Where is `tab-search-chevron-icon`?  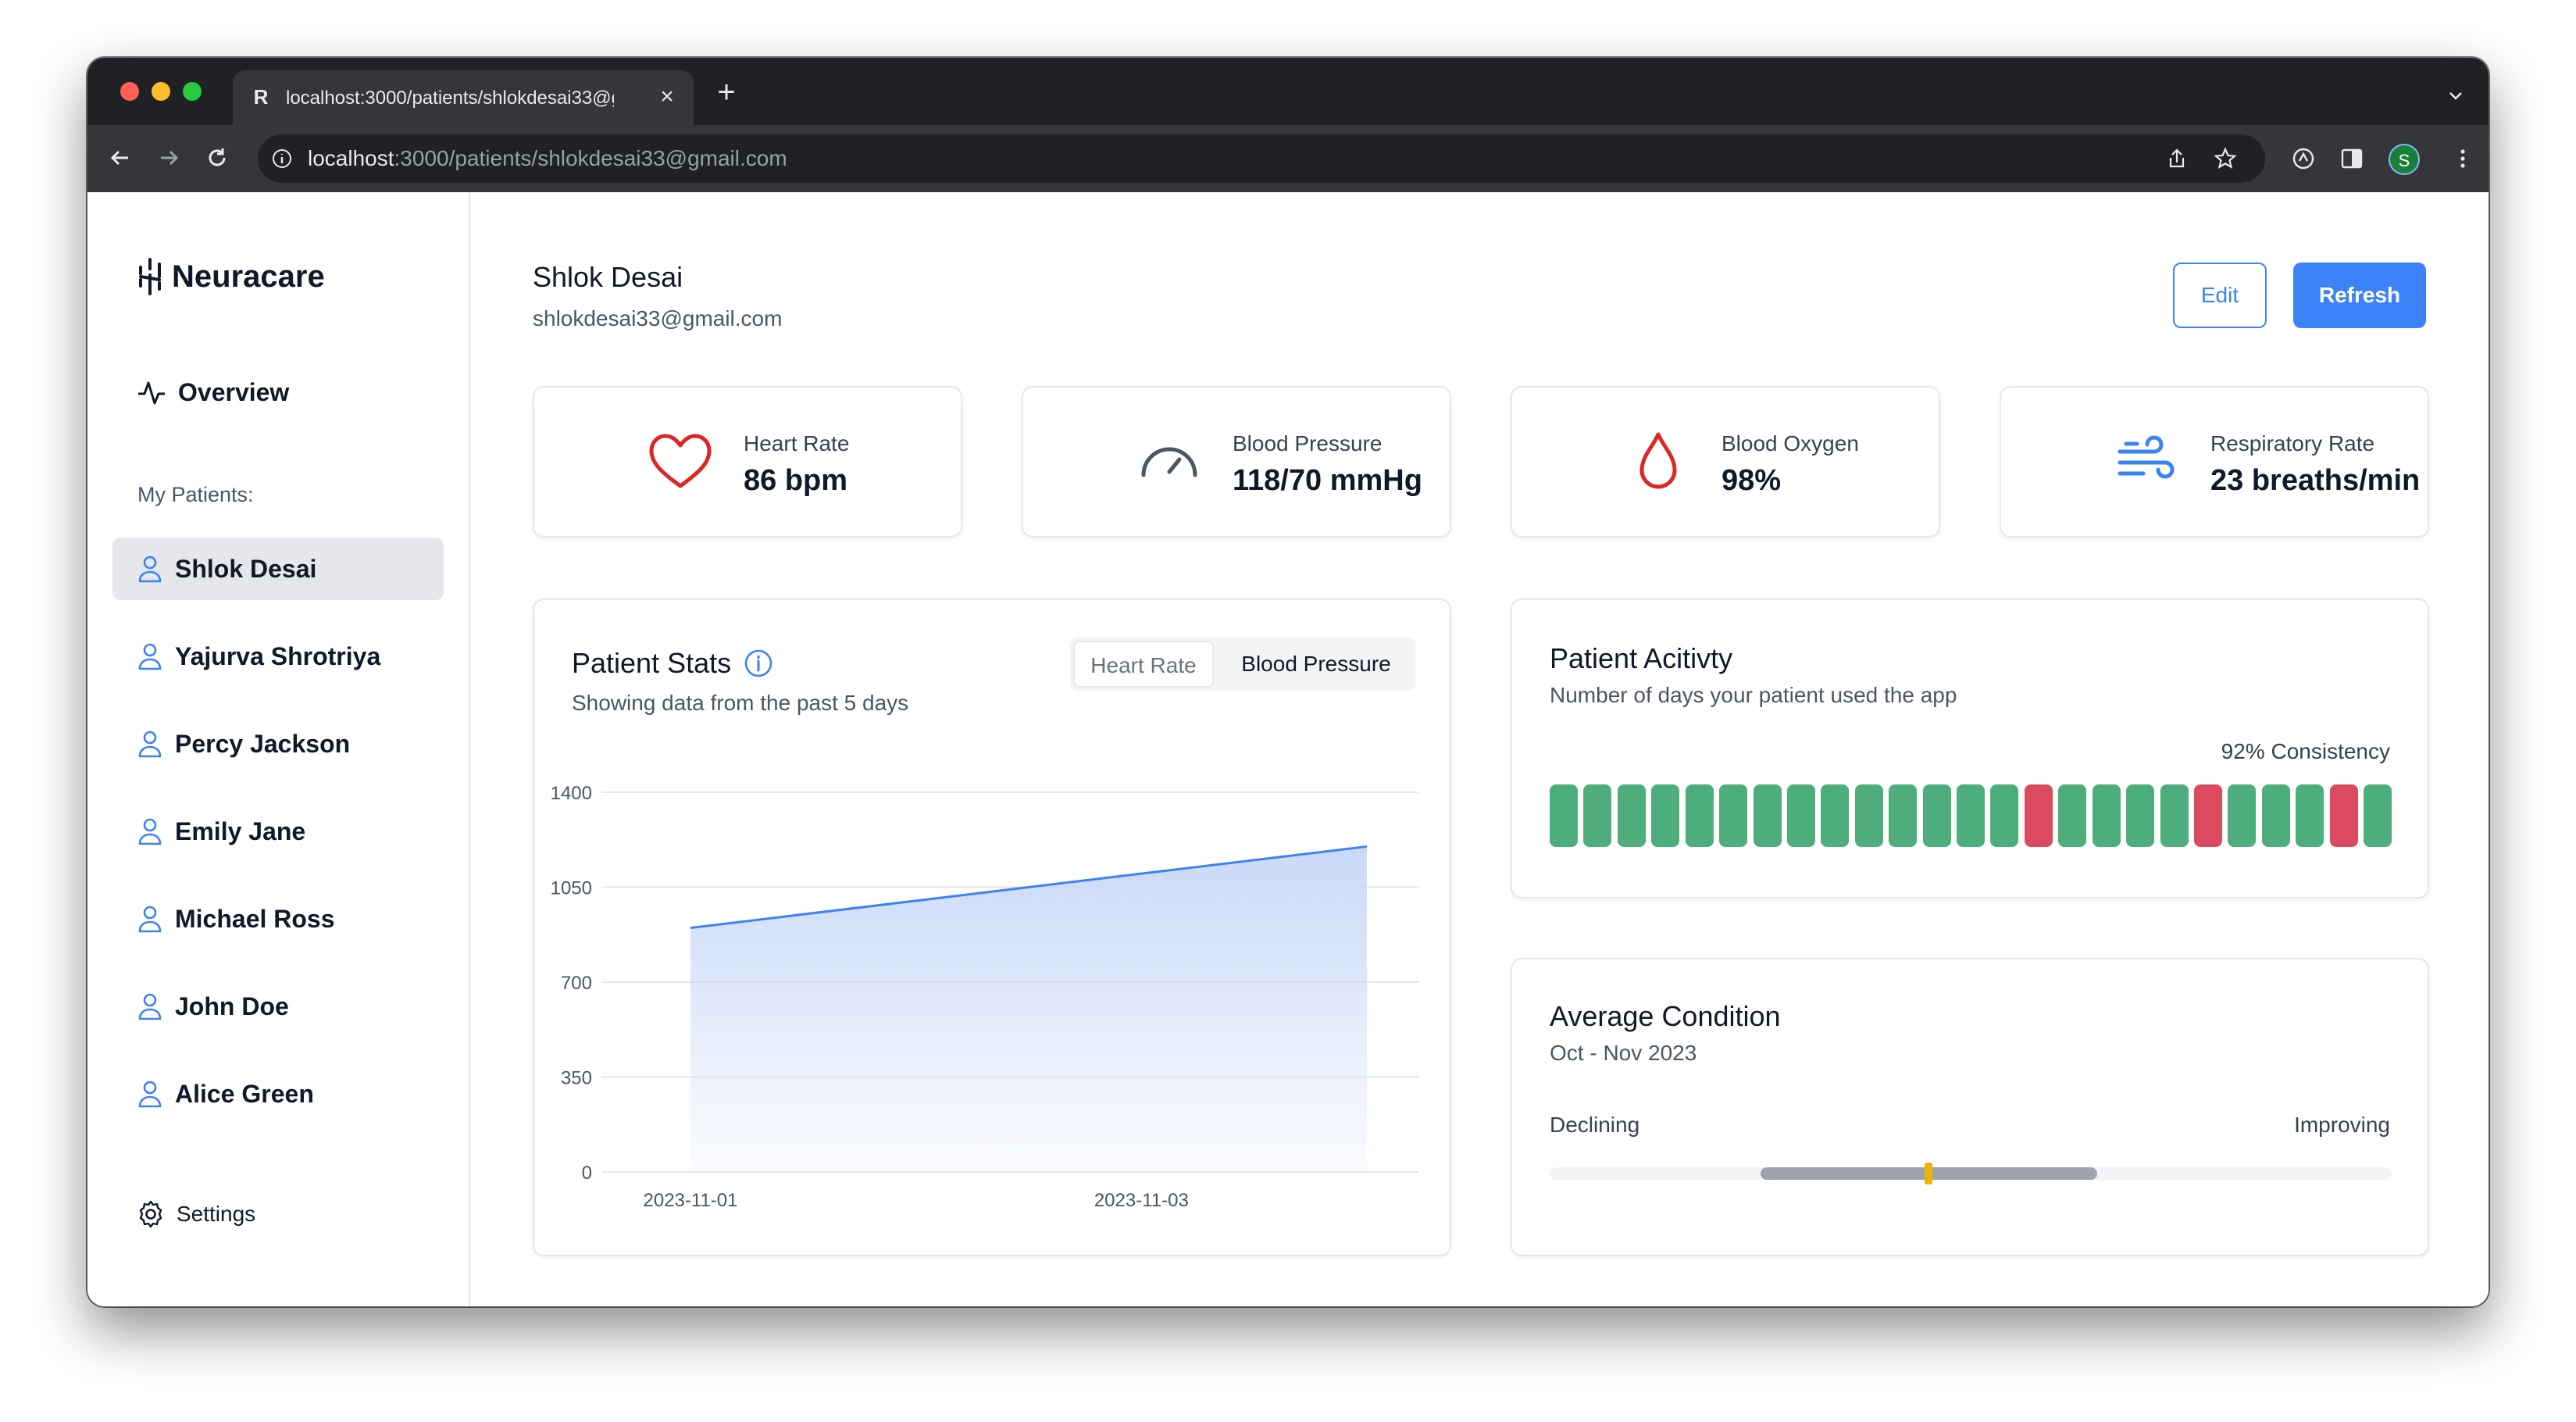
tab-search-chevron-icon is located at coordinates (2455, 95).